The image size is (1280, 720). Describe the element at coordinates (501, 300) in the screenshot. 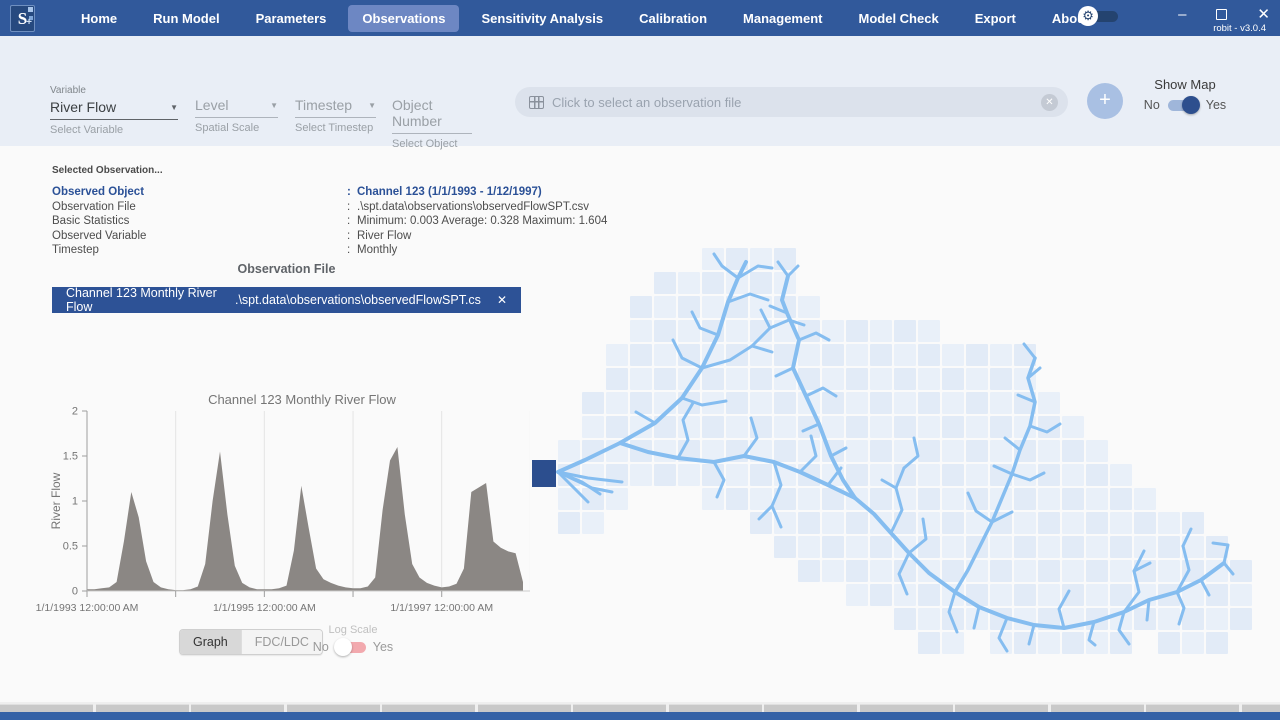

I see `chip-close-icon: ✕` at that location.